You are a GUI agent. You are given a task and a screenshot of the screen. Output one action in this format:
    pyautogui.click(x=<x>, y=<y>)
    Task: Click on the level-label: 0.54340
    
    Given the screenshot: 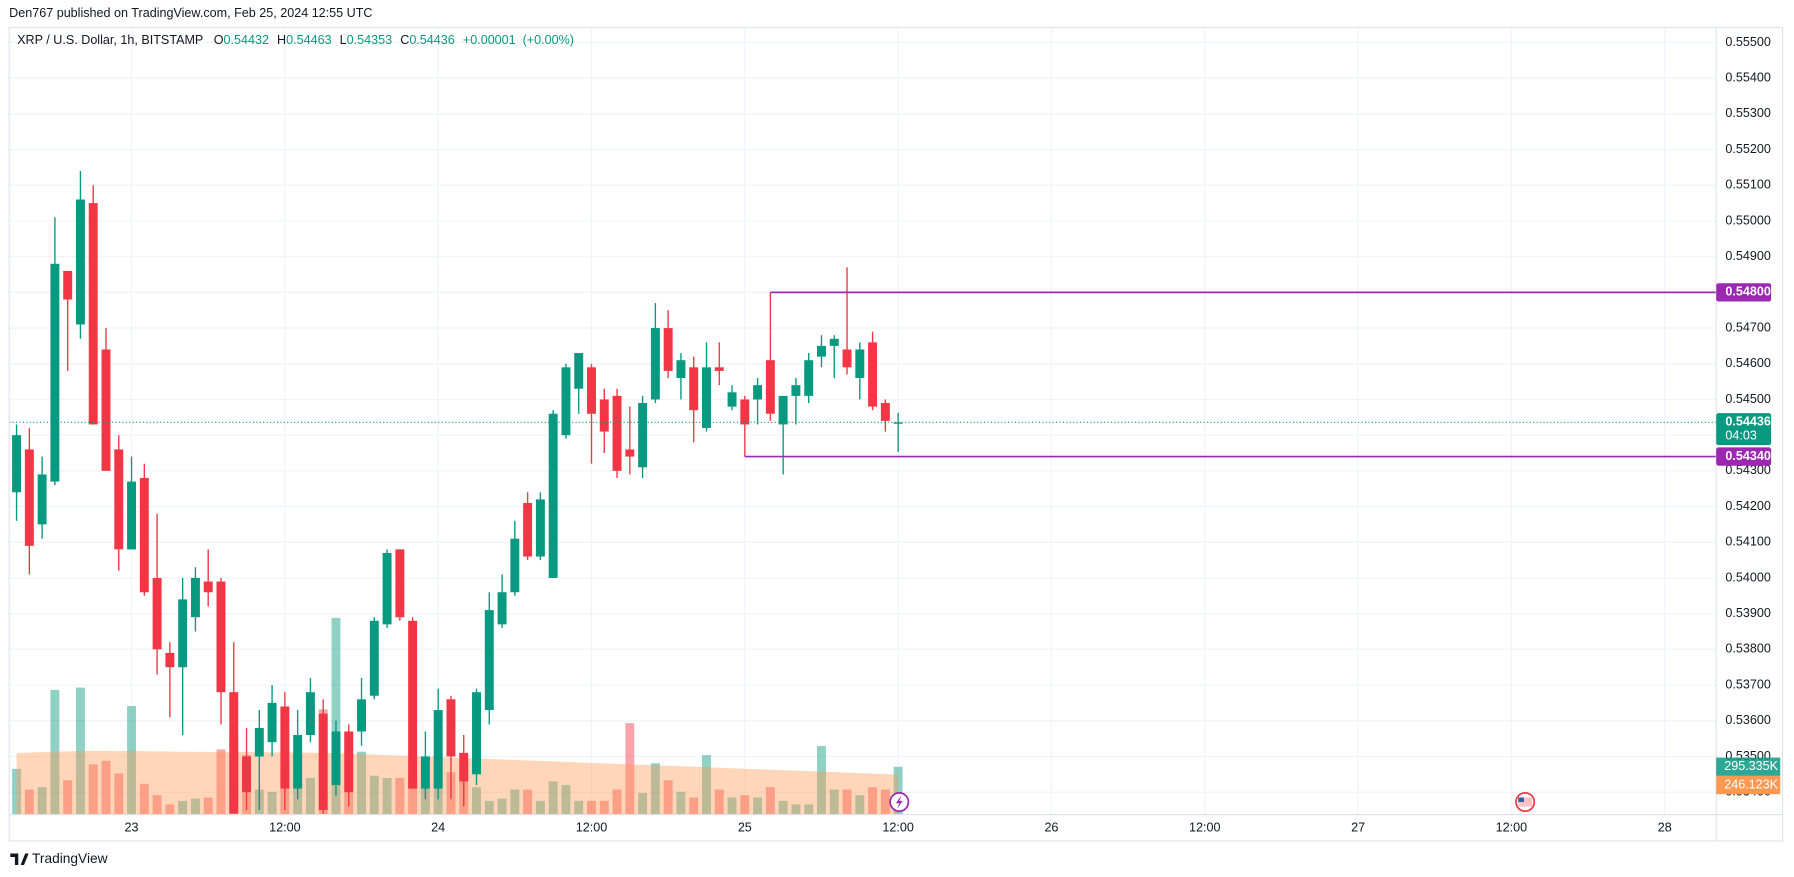 What is the action you would take?
    pyautogui.click(x=1747, y=456)
    